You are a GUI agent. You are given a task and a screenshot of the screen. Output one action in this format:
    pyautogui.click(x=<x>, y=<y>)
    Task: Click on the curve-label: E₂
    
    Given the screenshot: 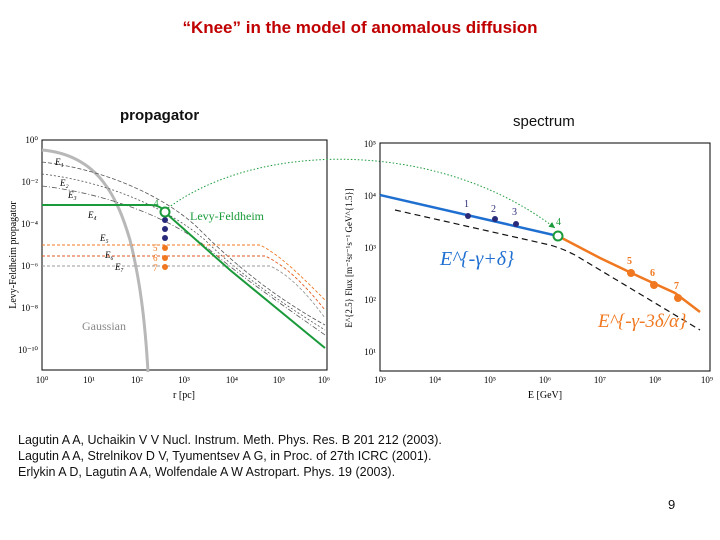 What is the action you would take?
    pyautogui.click(x=64, y=183)
    